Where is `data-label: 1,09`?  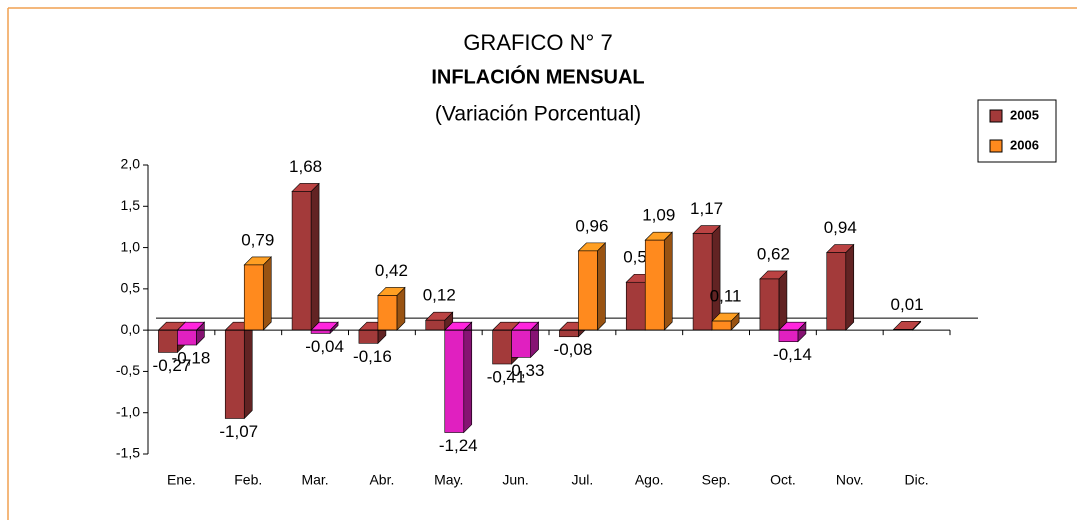
data-label: 1,09 is located at coordinates (658, 215).